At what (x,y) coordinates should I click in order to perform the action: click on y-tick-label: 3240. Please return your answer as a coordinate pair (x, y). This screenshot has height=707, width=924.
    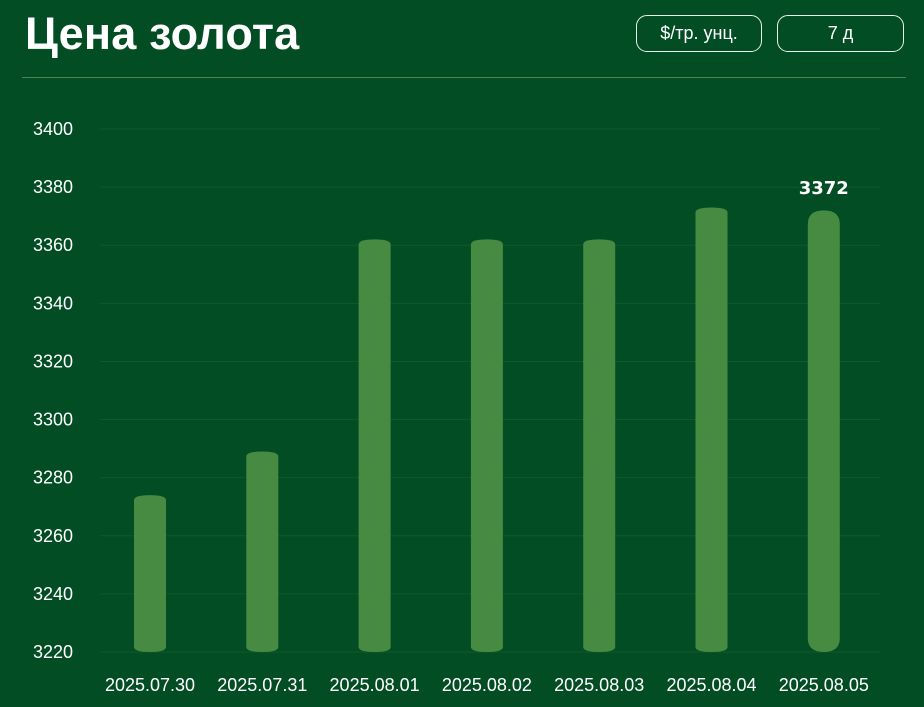
    Looking at the image, I should click on (53, 594).